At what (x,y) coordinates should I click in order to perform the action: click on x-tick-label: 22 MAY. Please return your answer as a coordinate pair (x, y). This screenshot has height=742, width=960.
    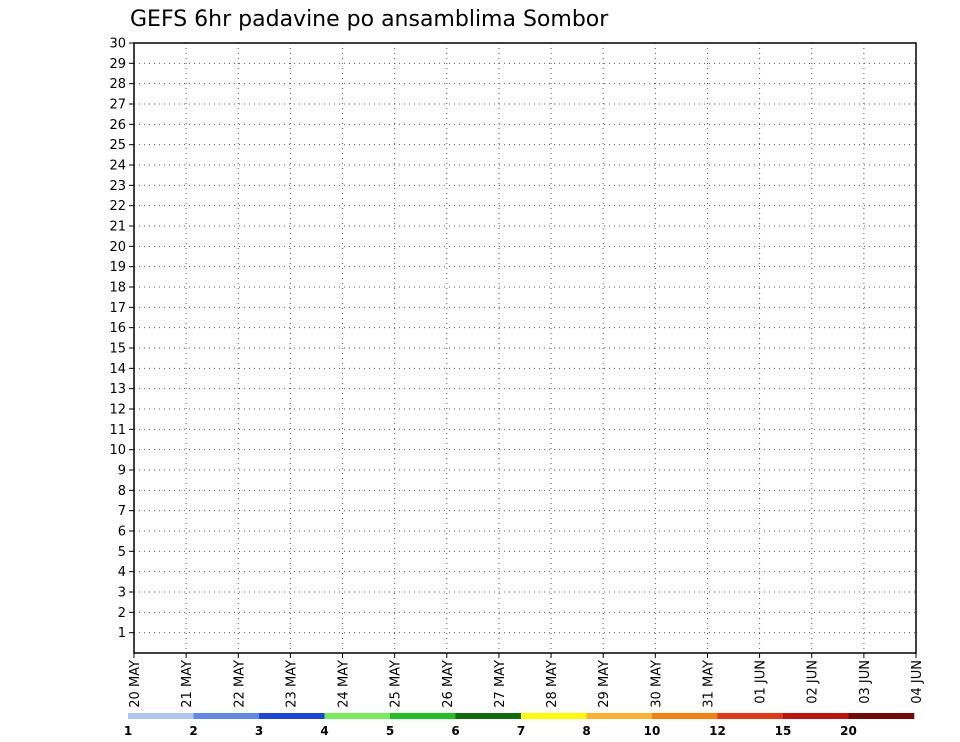
    Looking at the image, I should click on (239, 684).